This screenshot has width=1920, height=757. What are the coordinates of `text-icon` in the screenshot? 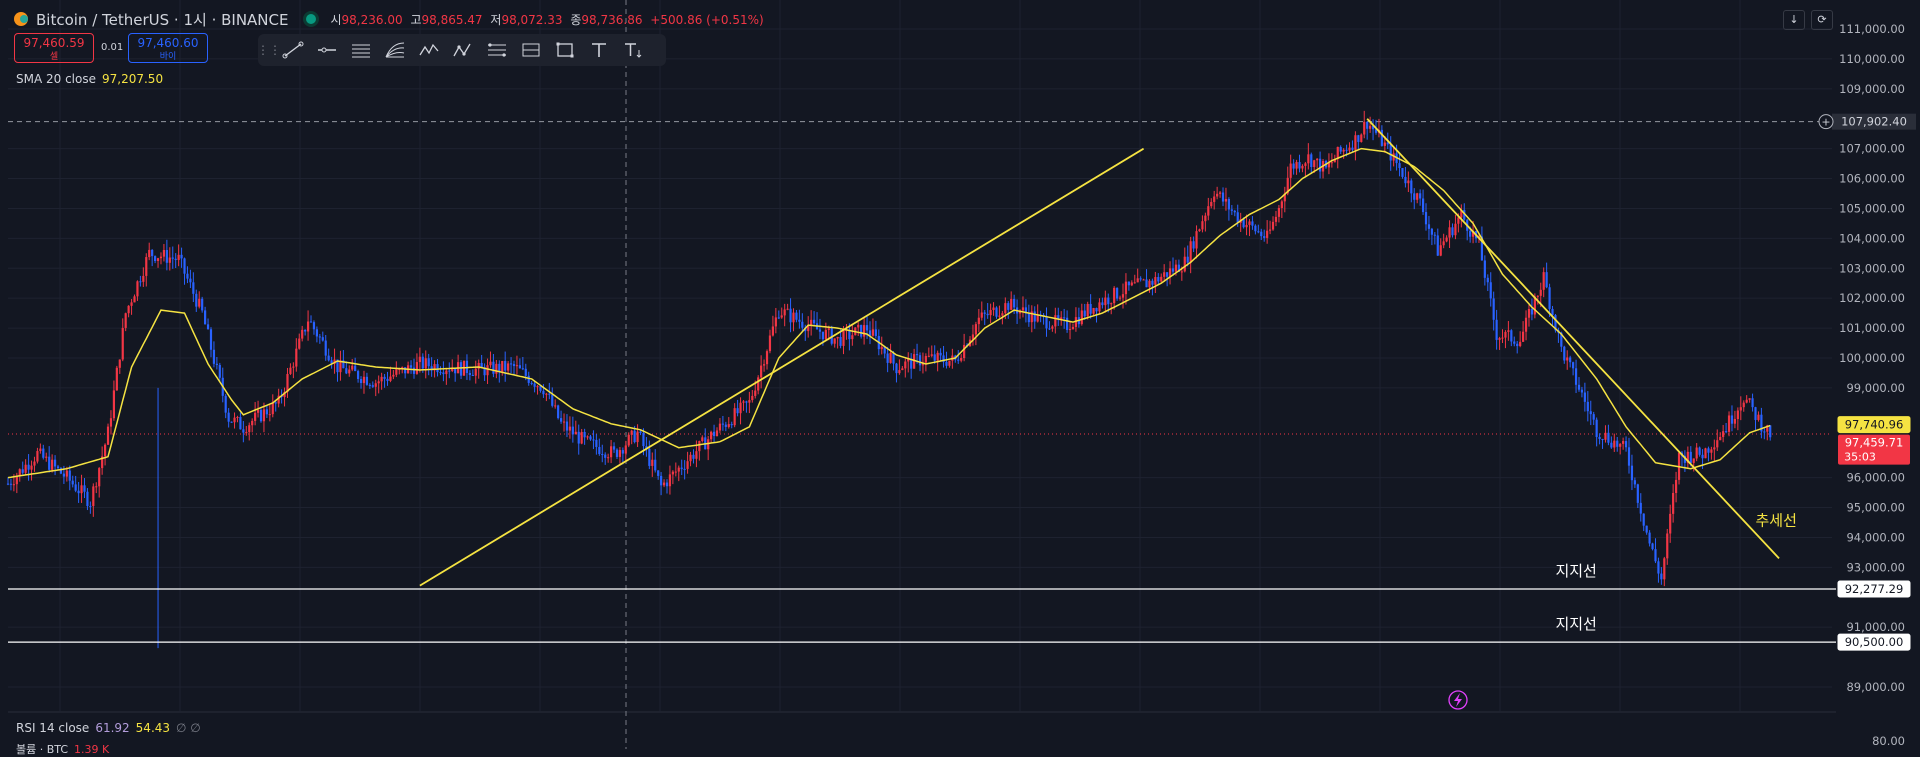 It's located at (599, 50).